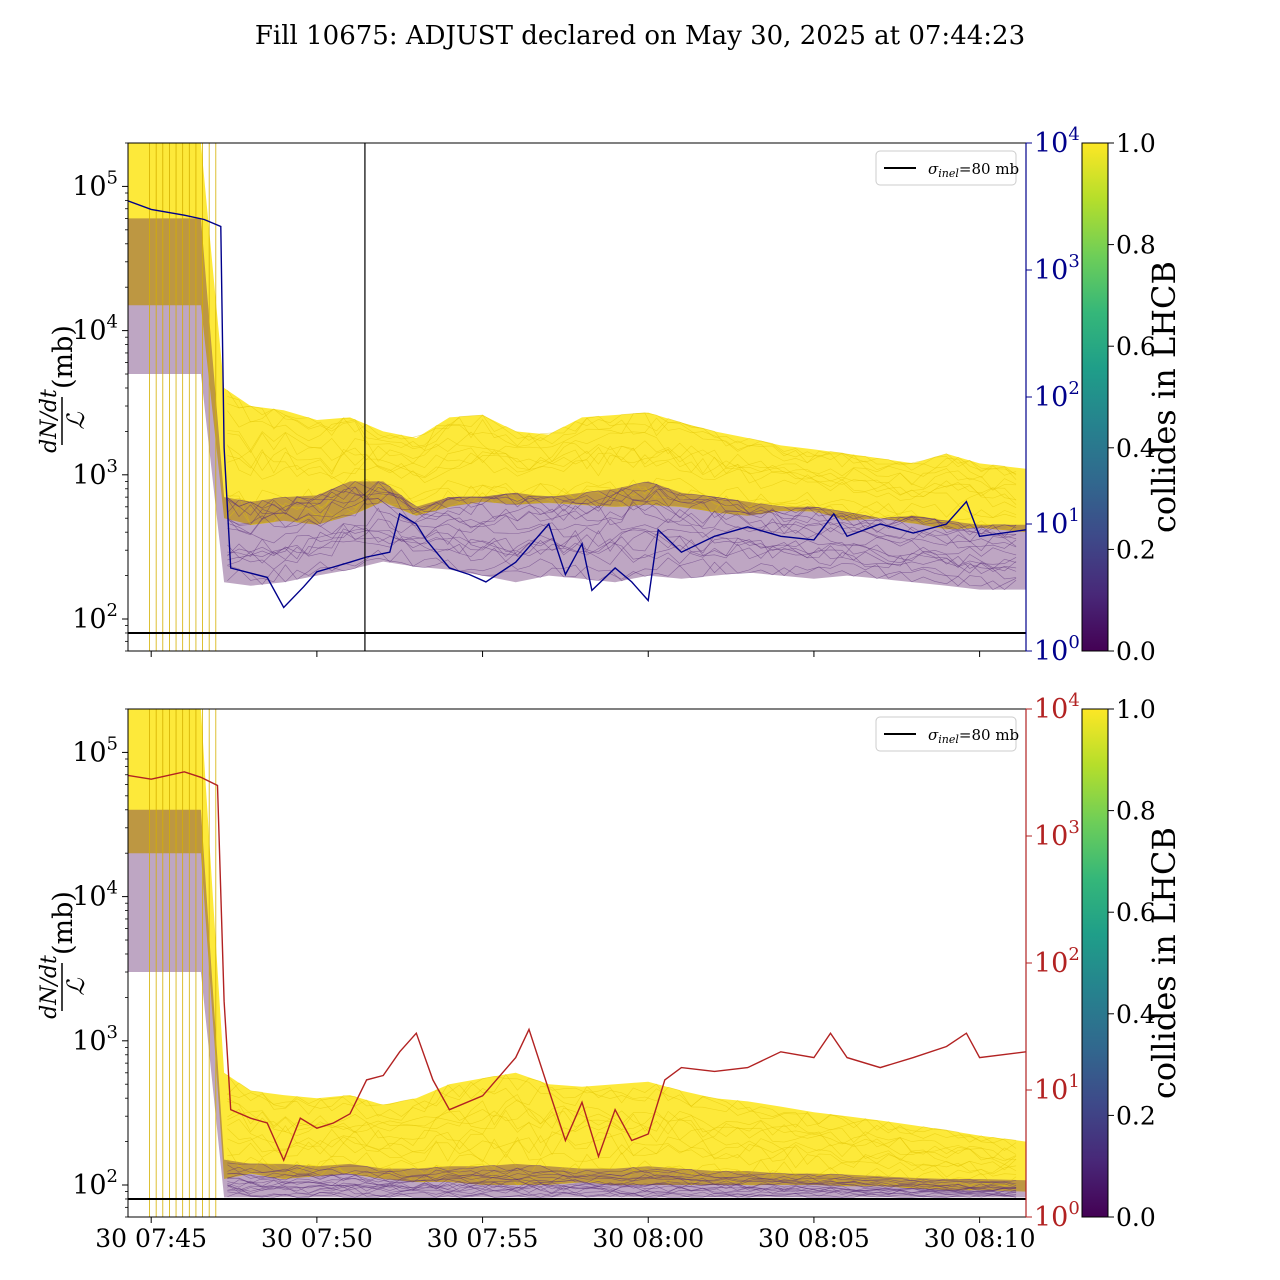  What do you see at coordinates (112, 743) in the screenshot?
I see `ytick-exp: 5` at bounding box center [112, 743].